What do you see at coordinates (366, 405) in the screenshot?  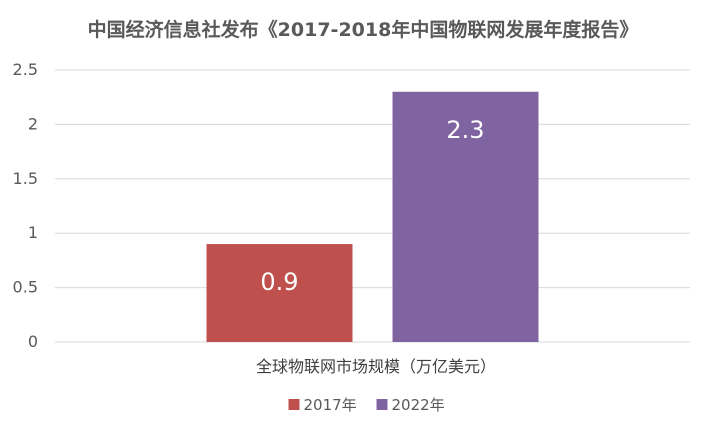 I see `legend: 2017年 2022年` at bounding box center [366, 405].